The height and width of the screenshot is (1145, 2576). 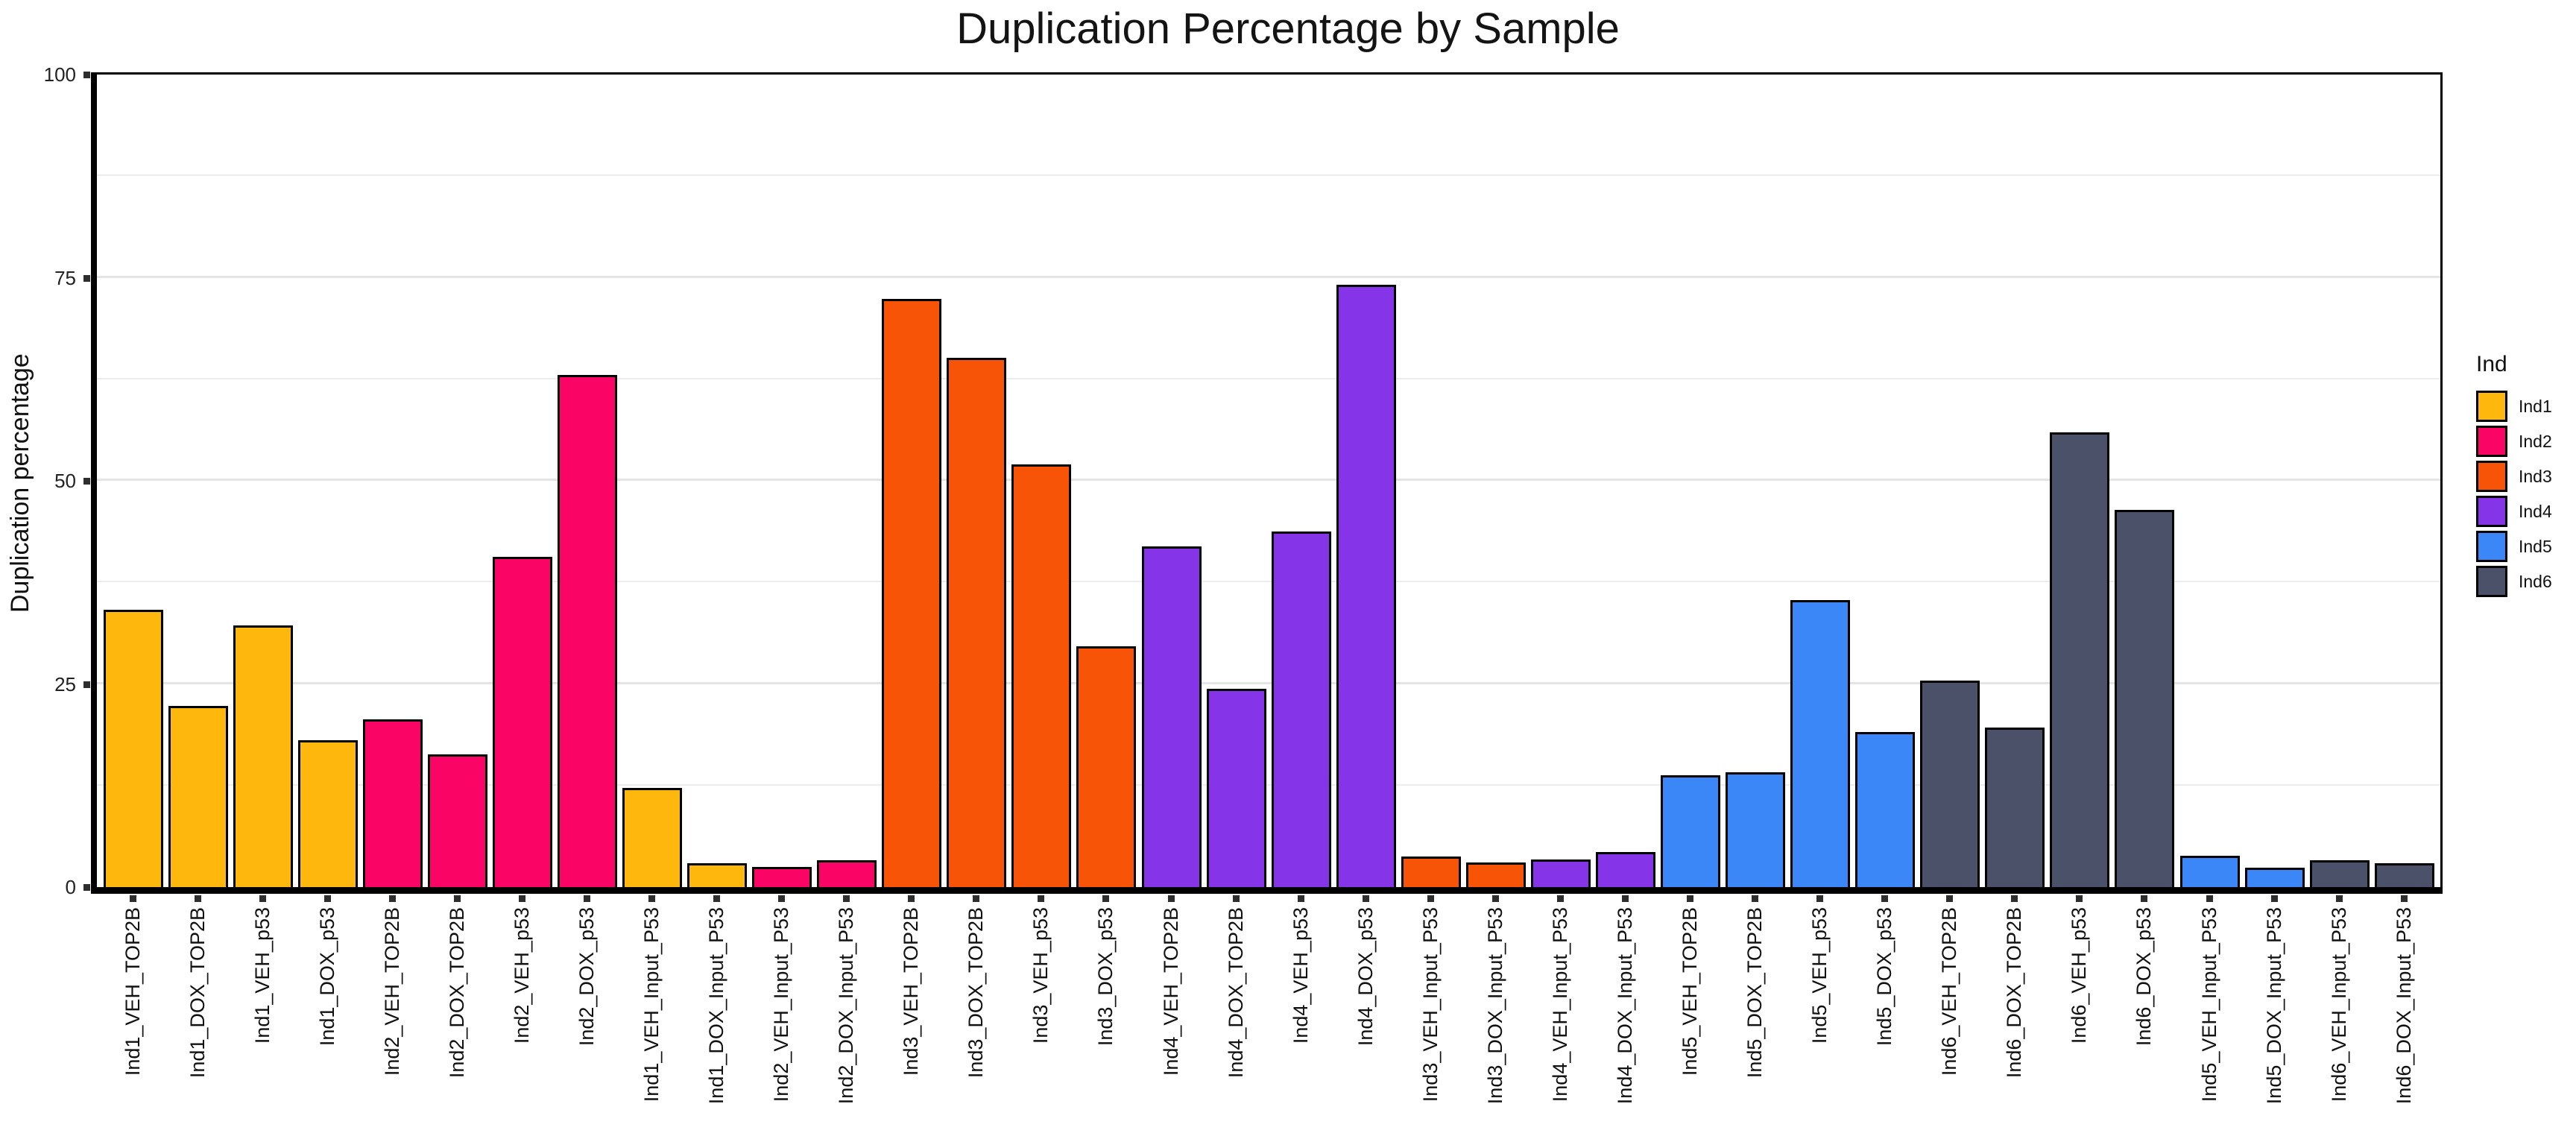 I want to click on legend-item: Ind4, so click(x=2526, y=511).